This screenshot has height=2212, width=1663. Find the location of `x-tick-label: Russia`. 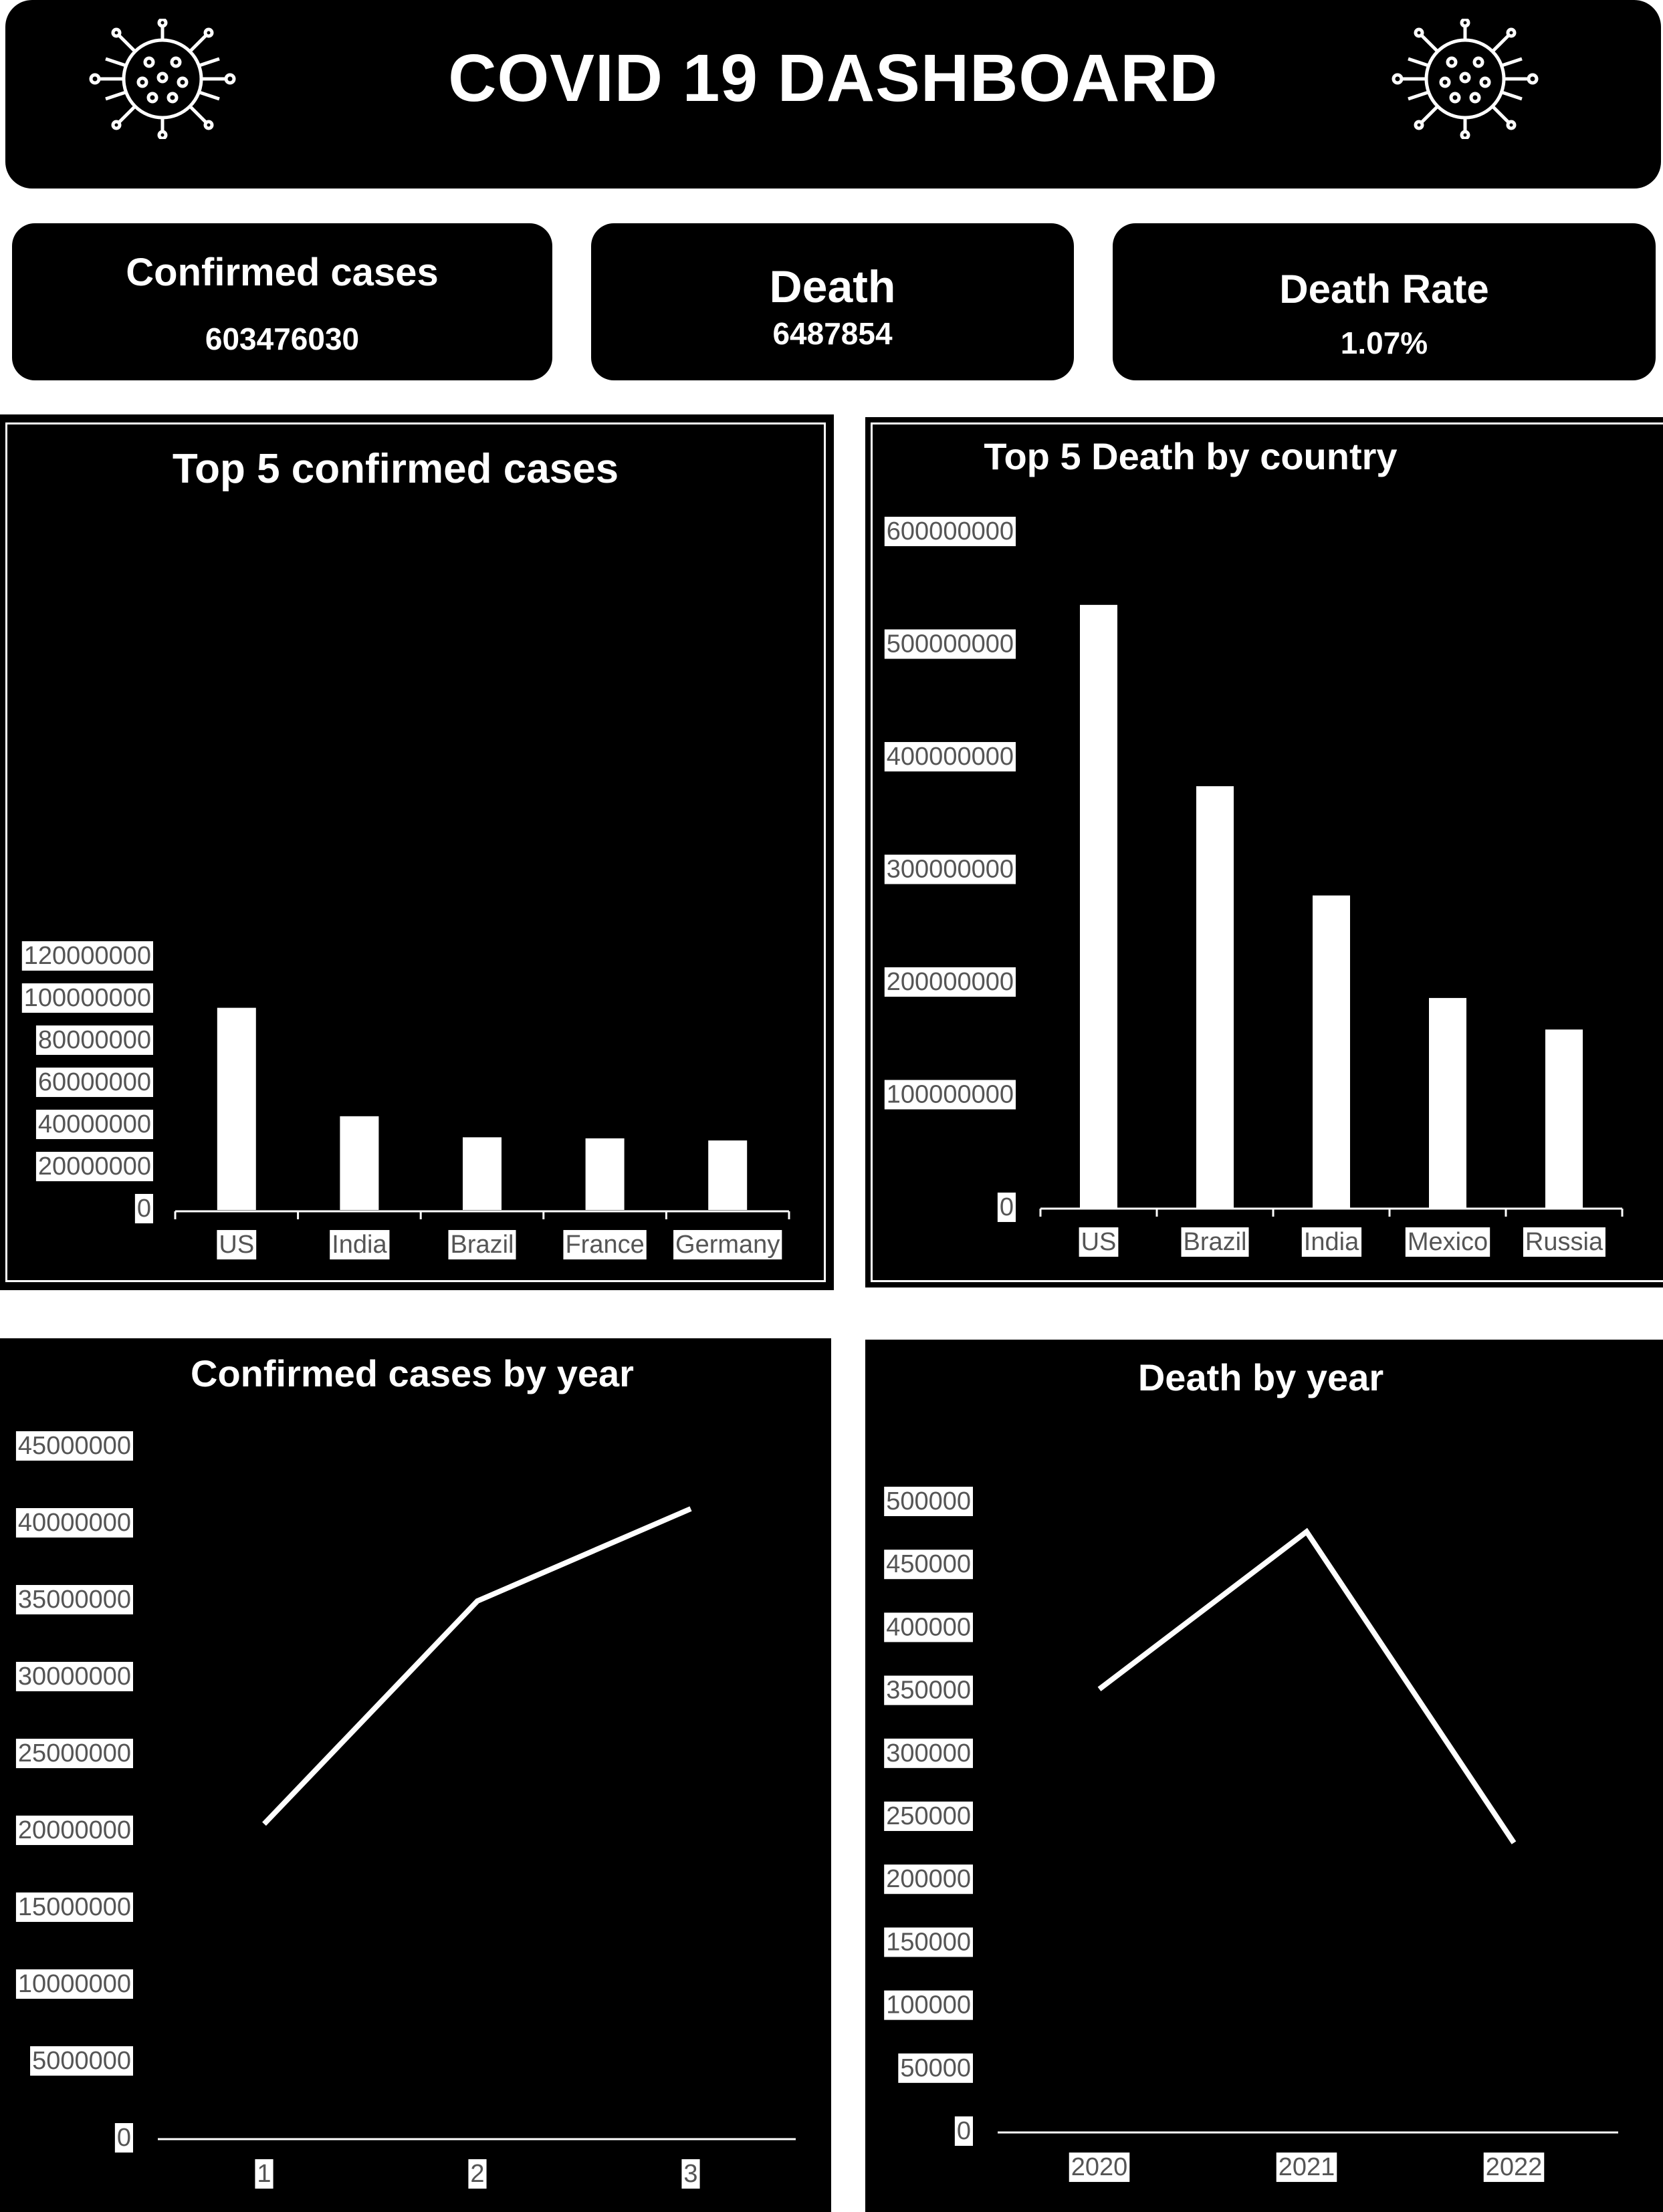

x-tick-label: Russia is located at coordinates (1564, 1242).